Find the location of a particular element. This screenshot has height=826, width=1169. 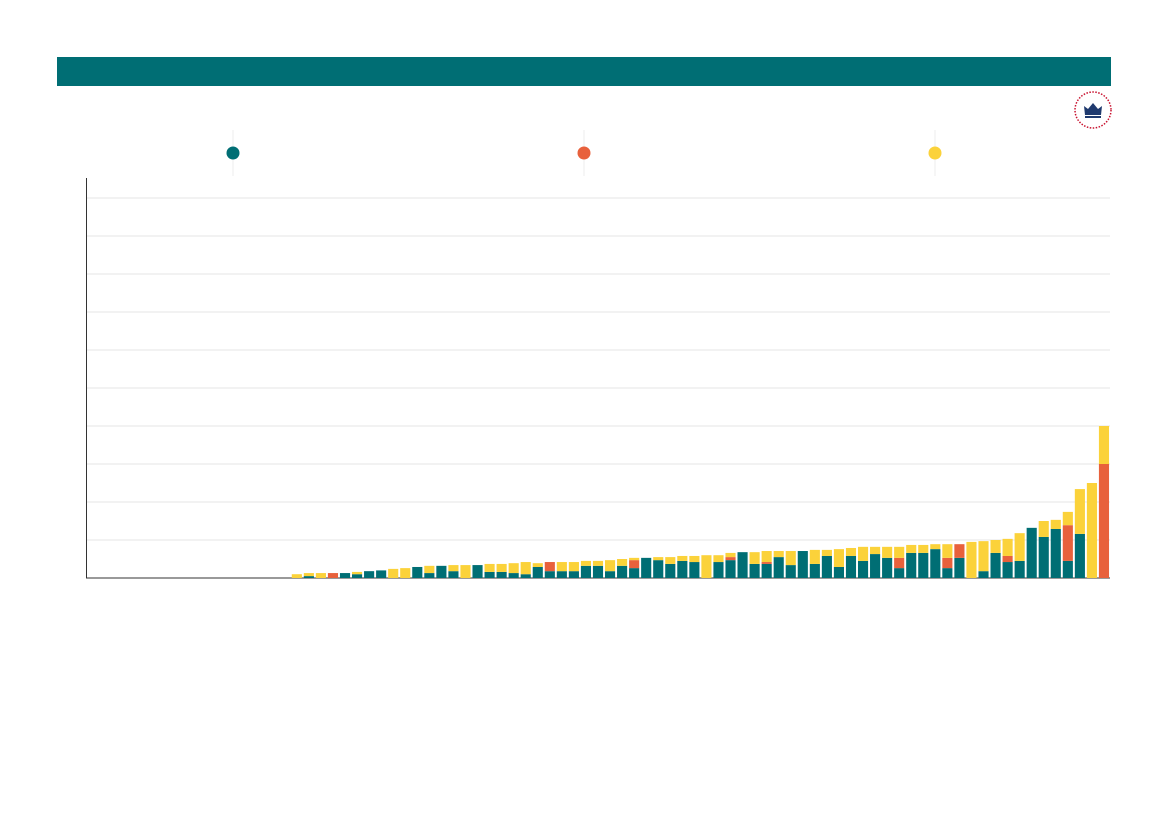

legend is located at coordinates (584, 153).